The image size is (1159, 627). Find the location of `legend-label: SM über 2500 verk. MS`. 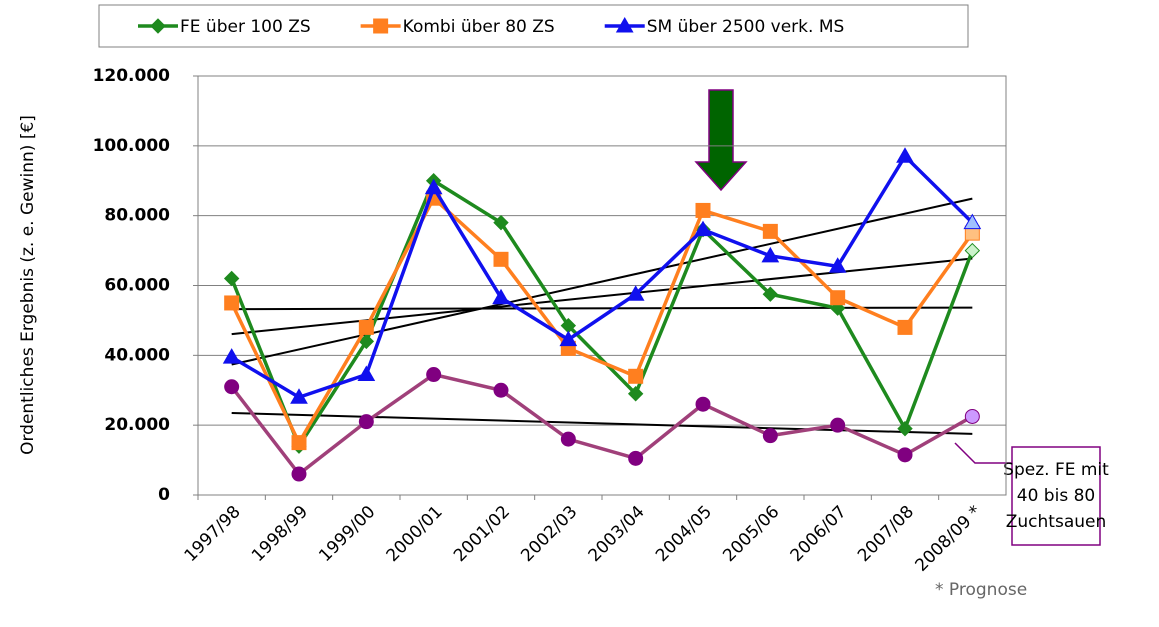

legend-label: SM über 2500 verk. MS is located at coordinates (746, 27).